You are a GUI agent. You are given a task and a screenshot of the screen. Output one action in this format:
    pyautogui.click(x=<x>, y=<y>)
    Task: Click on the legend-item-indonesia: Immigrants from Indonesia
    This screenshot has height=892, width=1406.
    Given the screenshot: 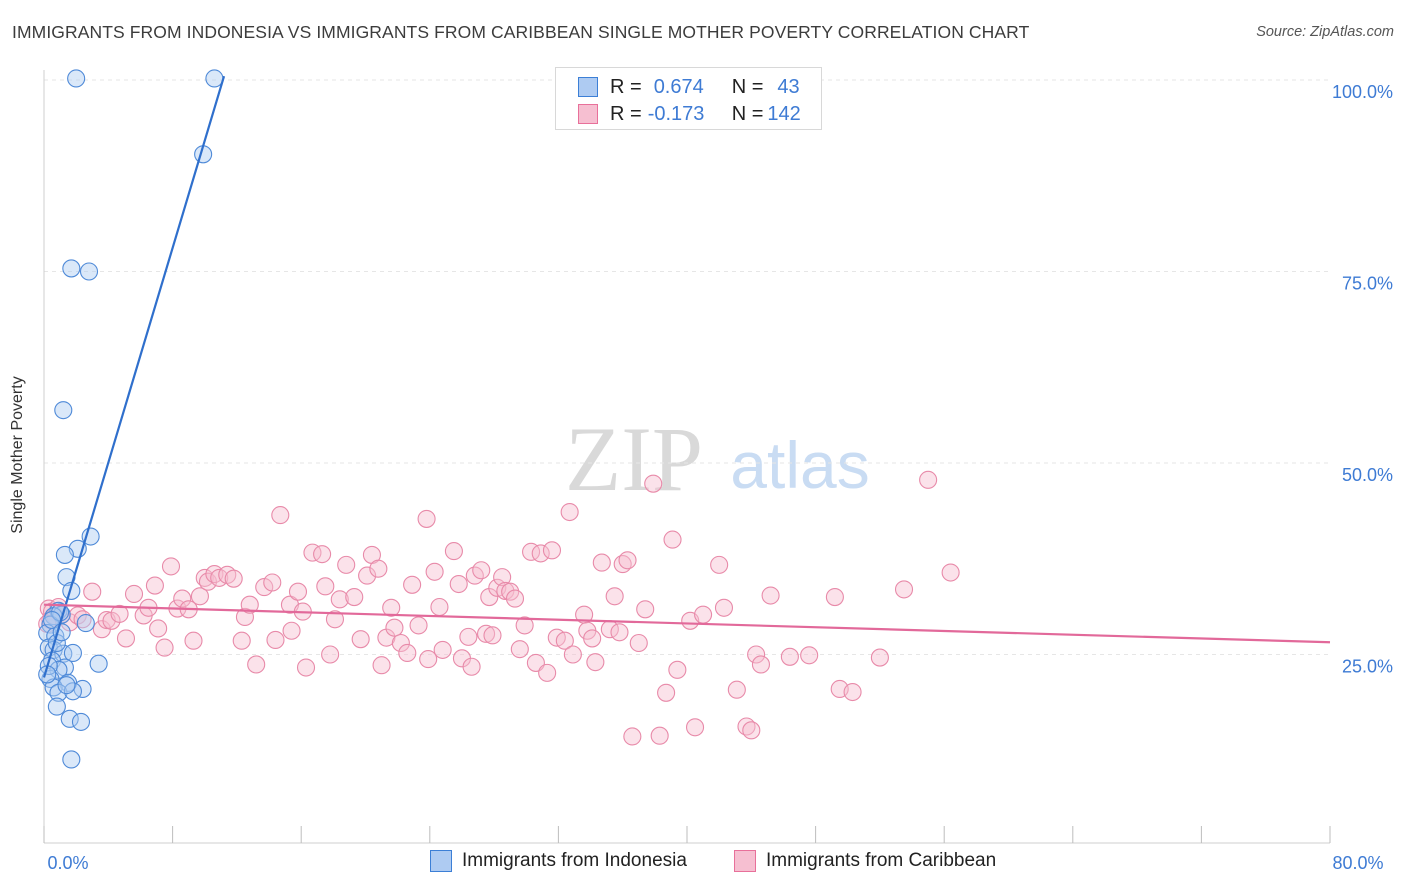 What is the action you would take?
    pyautogui.click(x=558, y=861)
    